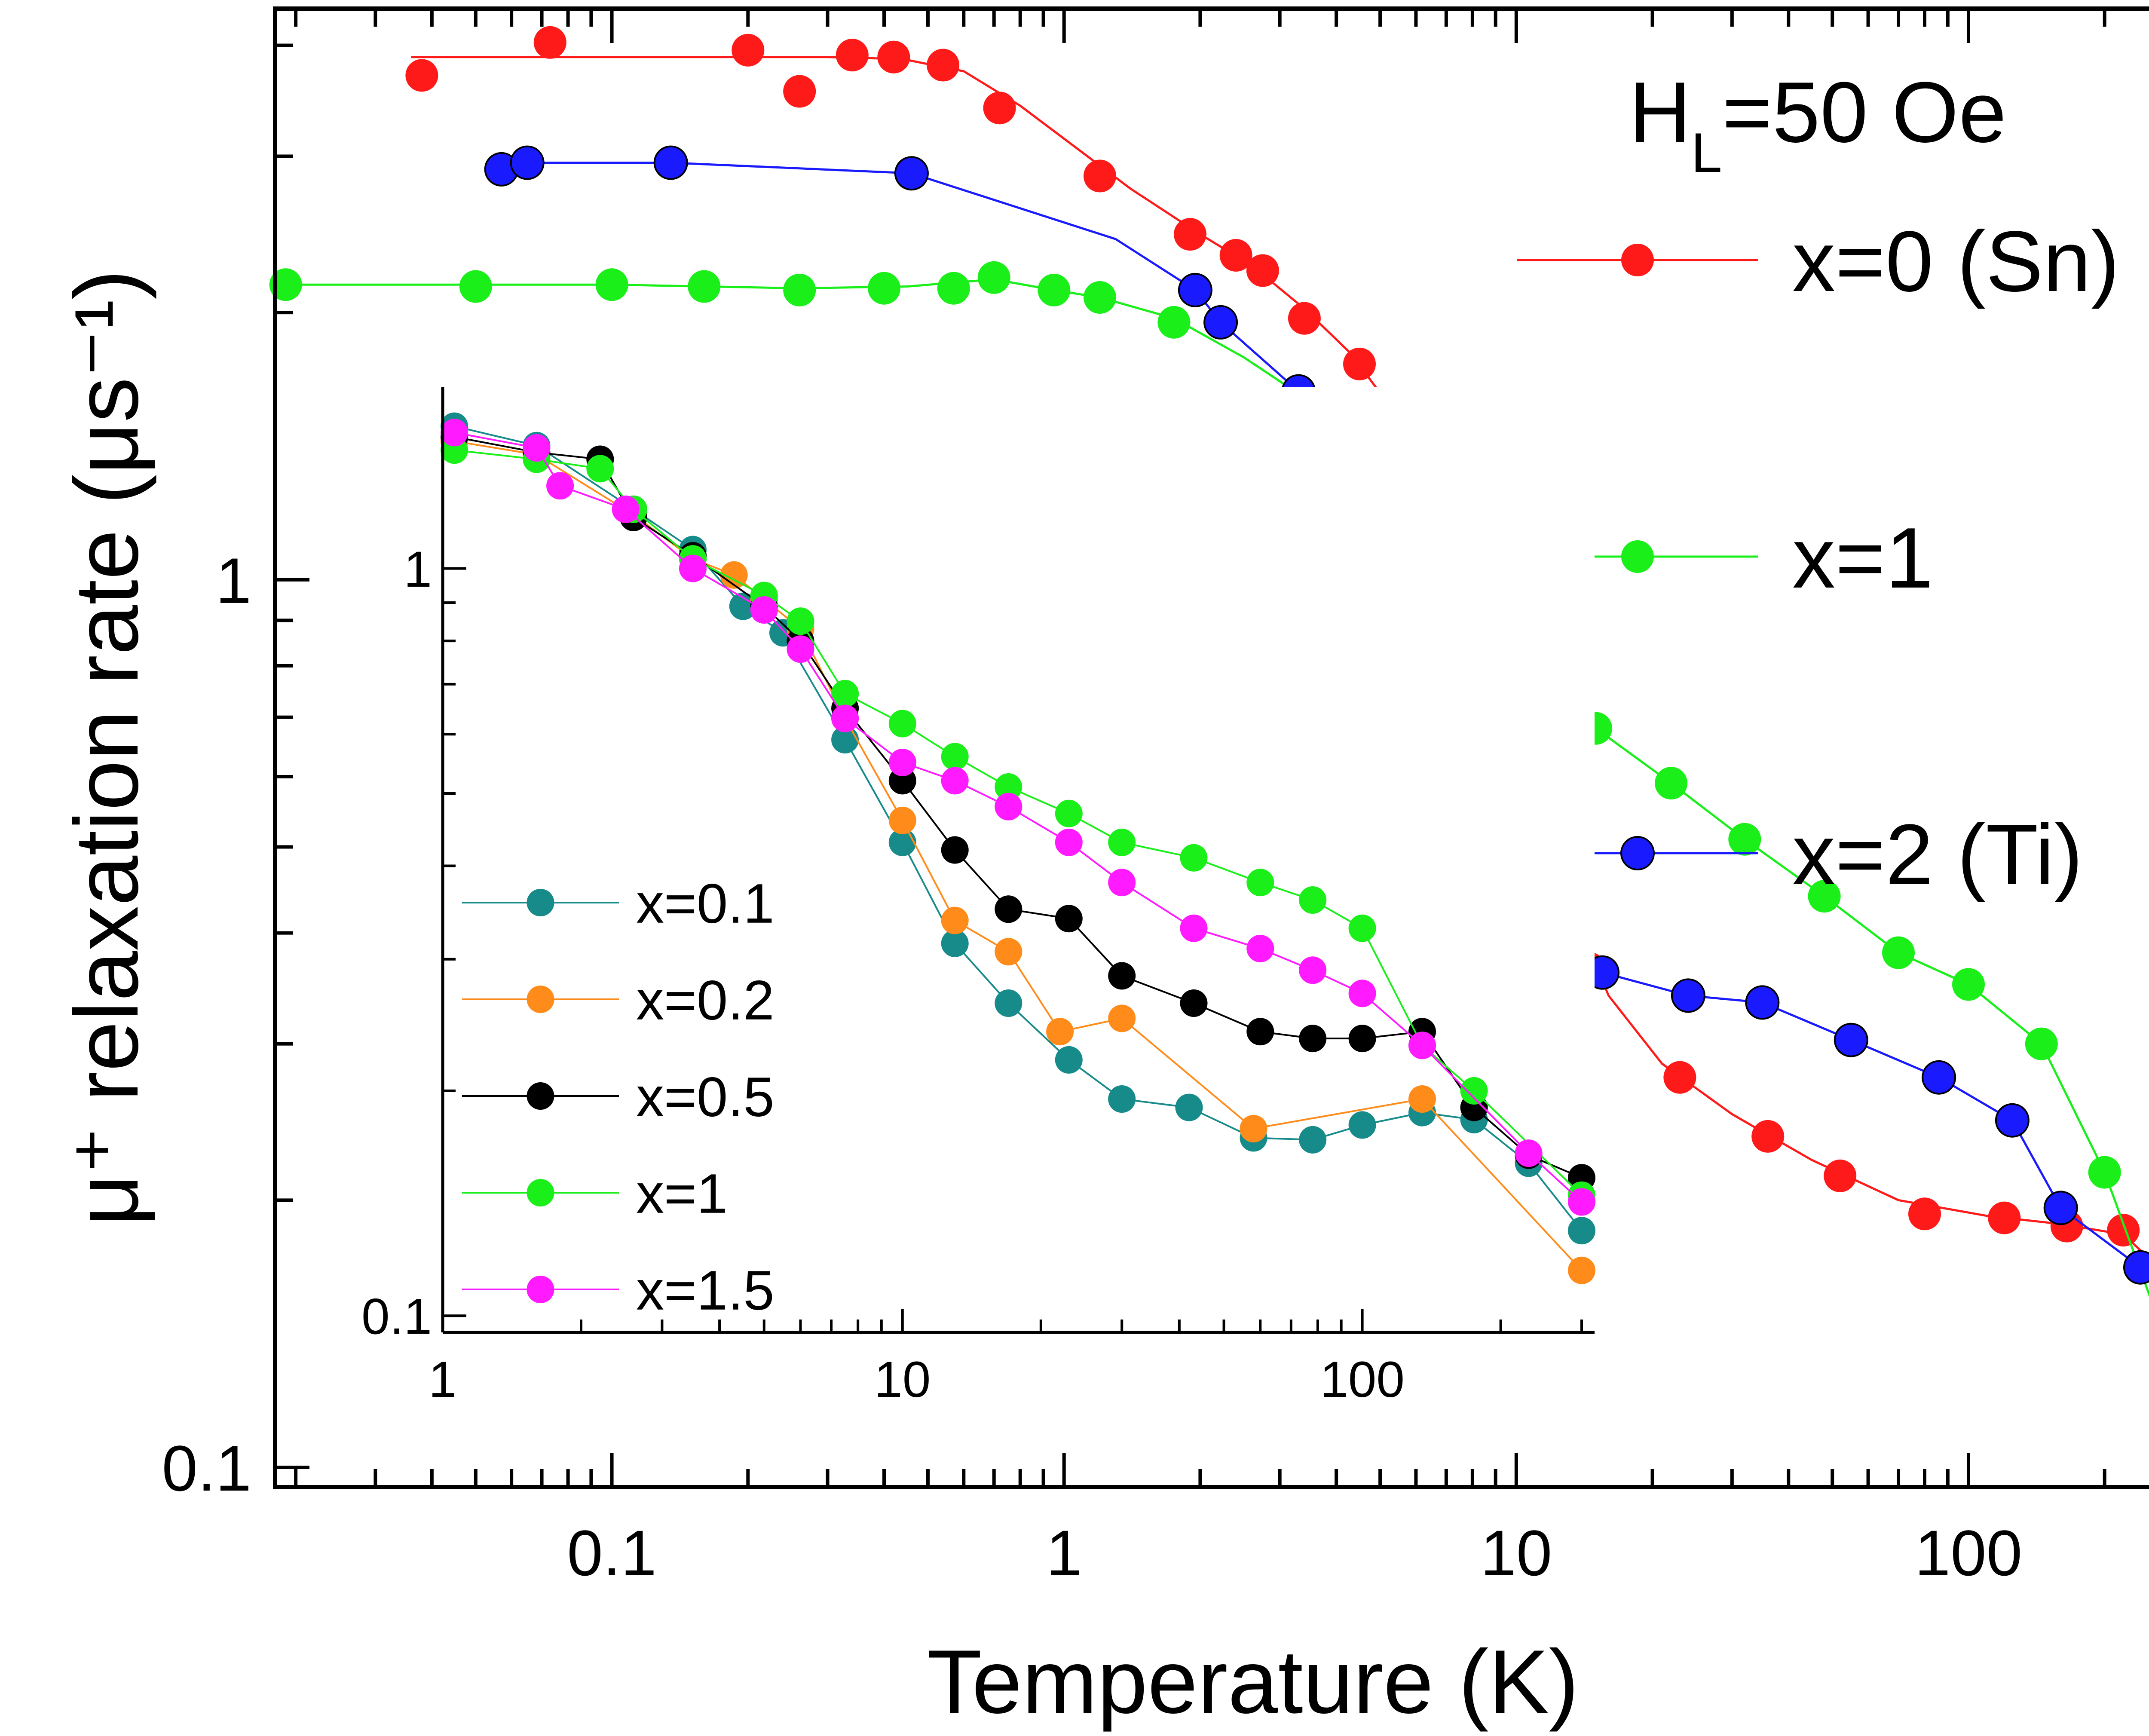  I want to click on main-point-s0-p22, so click(1924, 1214).